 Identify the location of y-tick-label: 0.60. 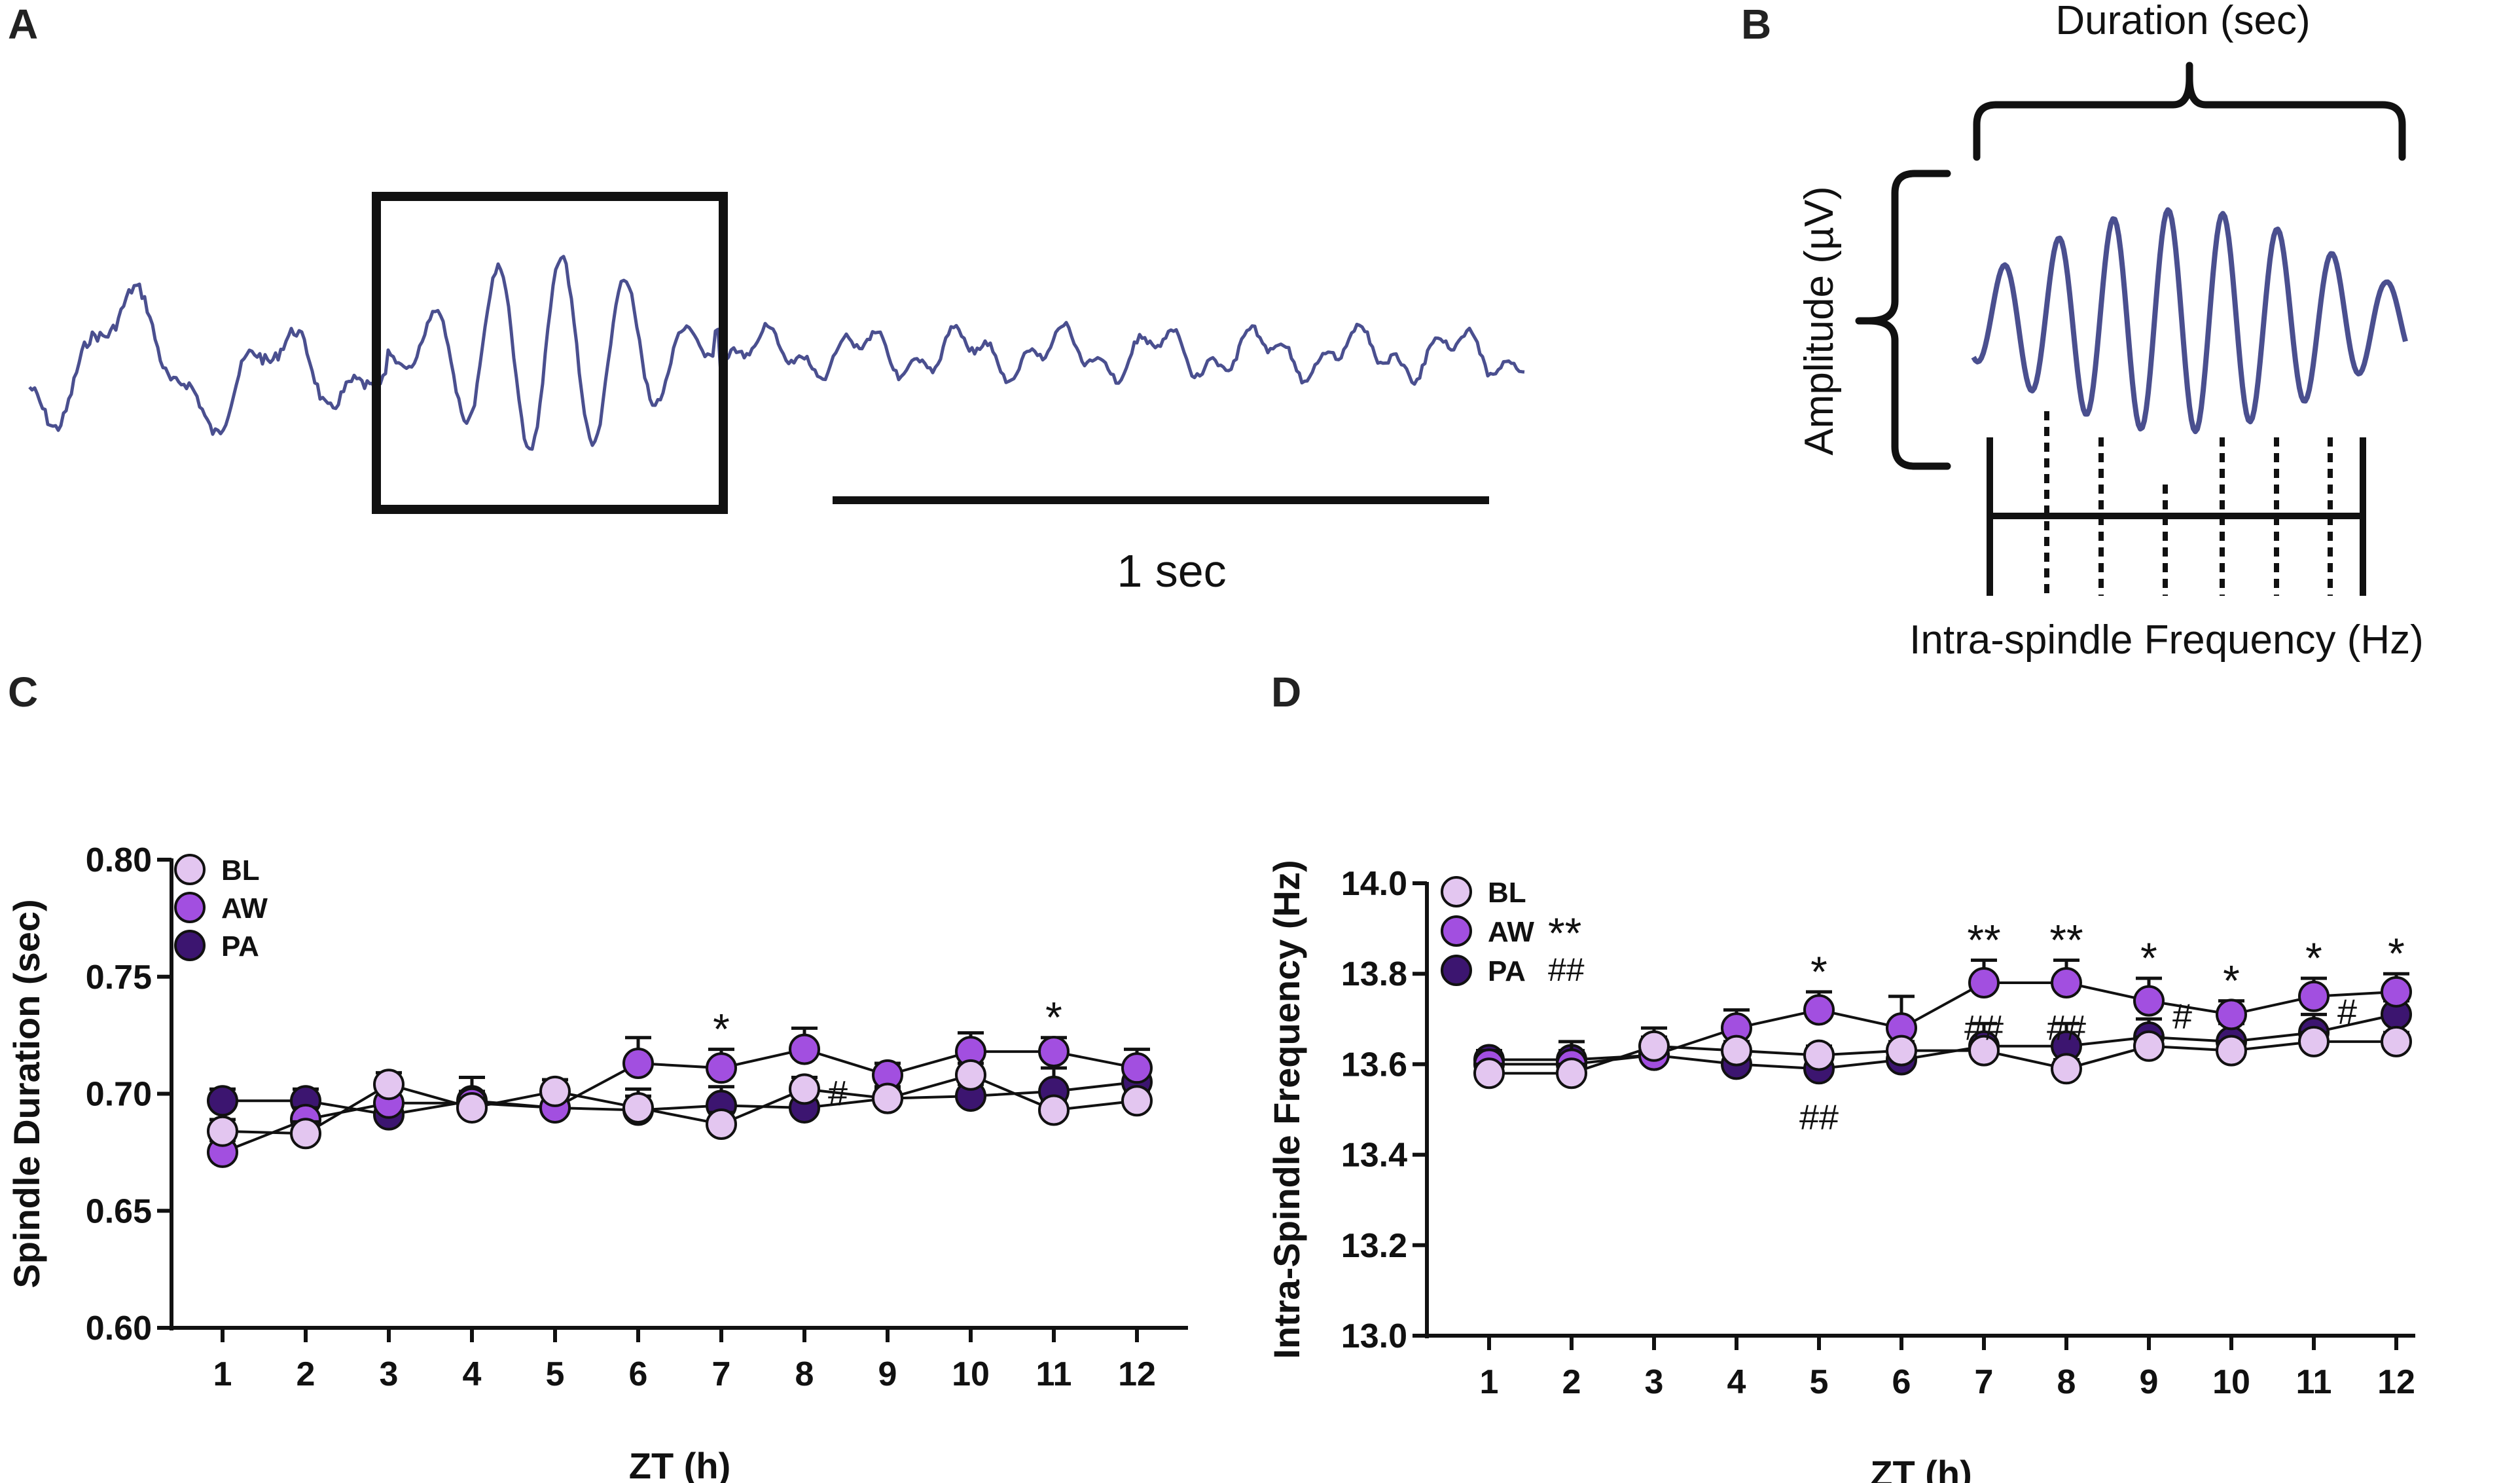
(119, 1328).